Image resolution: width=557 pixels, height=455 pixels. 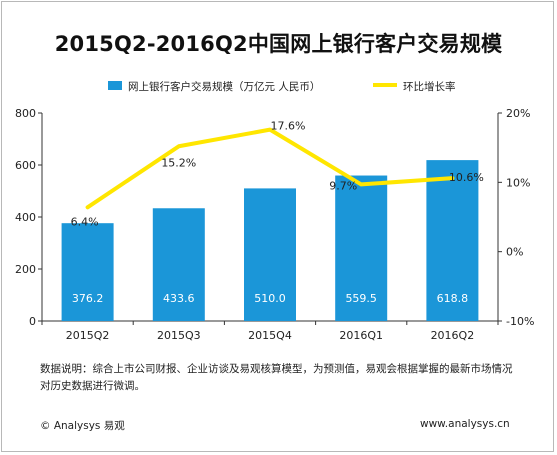 I want to click on bar-value-label: 376.2, so click(x=88, y=298).